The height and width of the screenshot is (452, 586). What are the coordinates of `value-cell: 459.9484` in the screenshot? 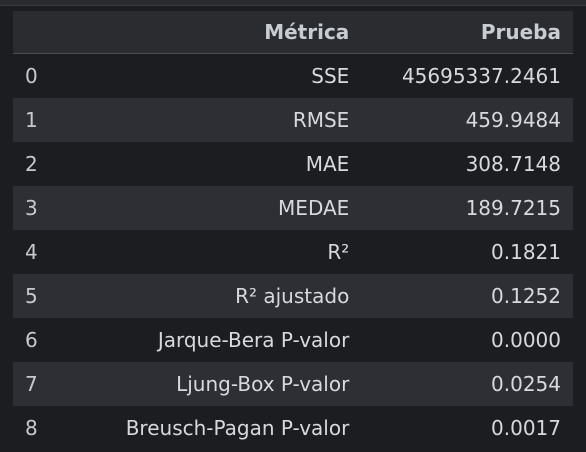 It's located at (513, 120).